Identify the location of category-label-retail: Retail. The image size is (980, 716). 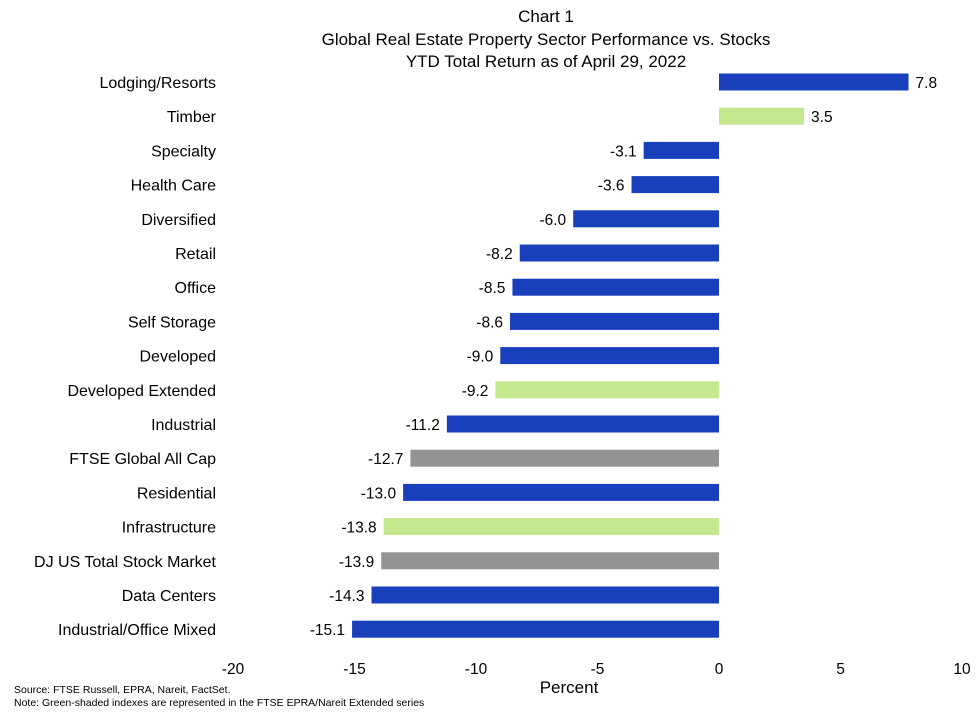
(195, 254).